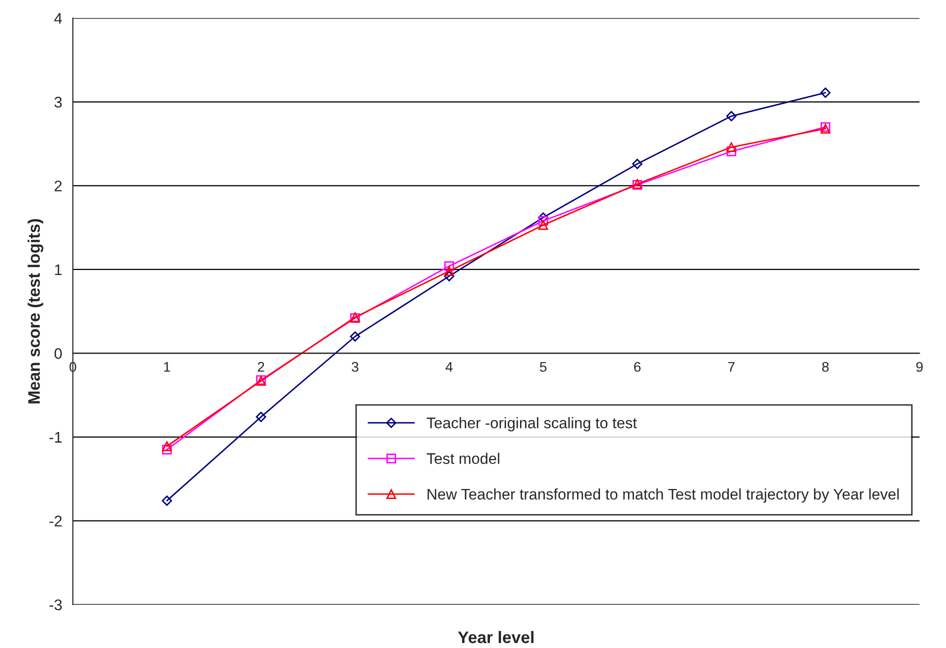 This screenshot has height=648, width=946. I want to click on y-tick-label: -3, so click(56, 604).